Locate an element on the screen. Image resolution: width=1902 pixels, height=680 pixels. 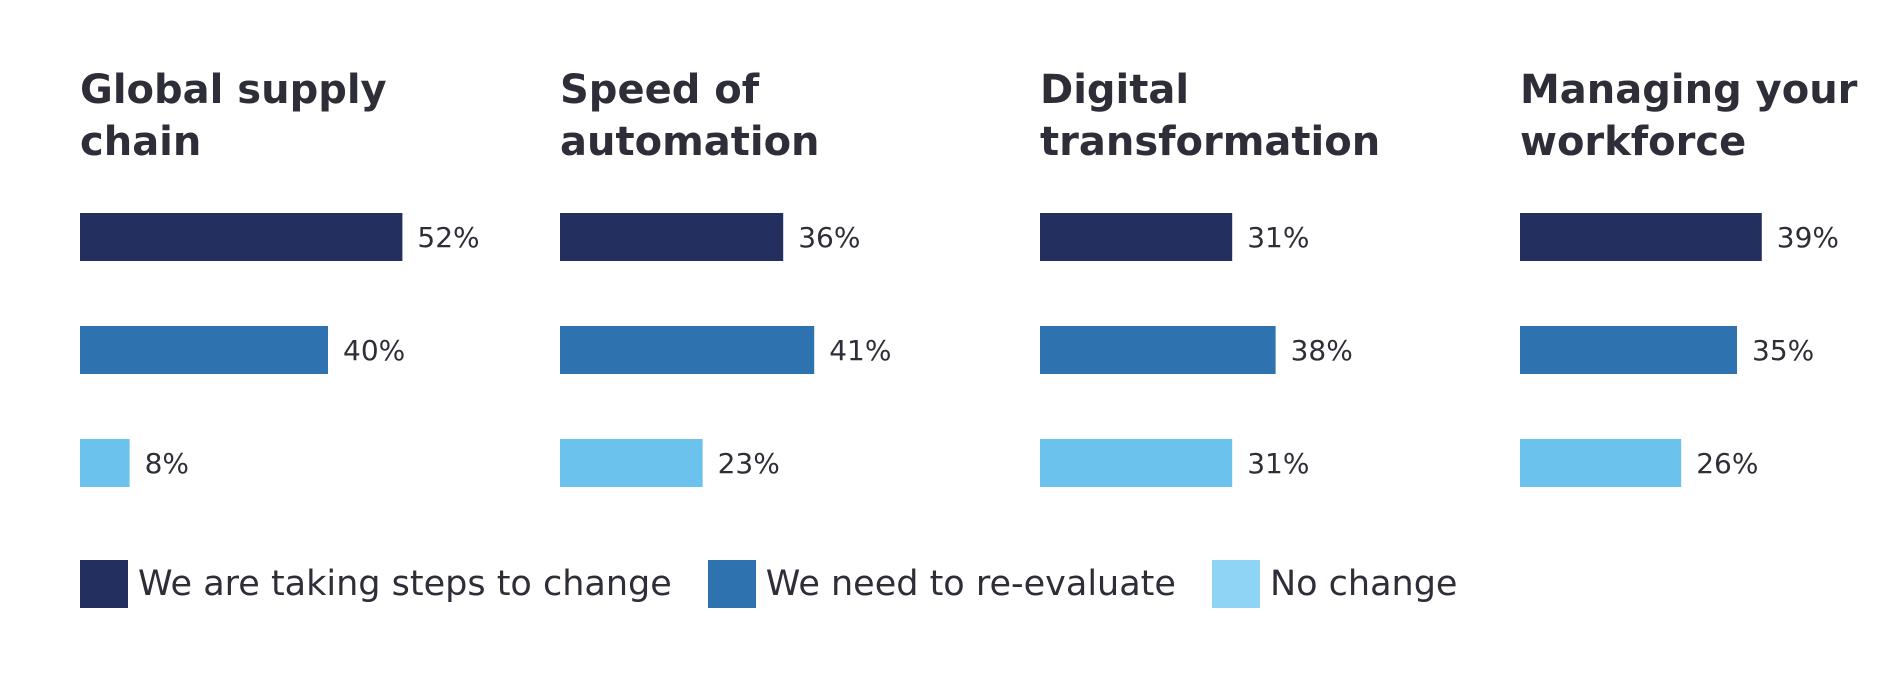
data-label-digital-transformation-series-3: 31% is located at coordinates (1278, 463).